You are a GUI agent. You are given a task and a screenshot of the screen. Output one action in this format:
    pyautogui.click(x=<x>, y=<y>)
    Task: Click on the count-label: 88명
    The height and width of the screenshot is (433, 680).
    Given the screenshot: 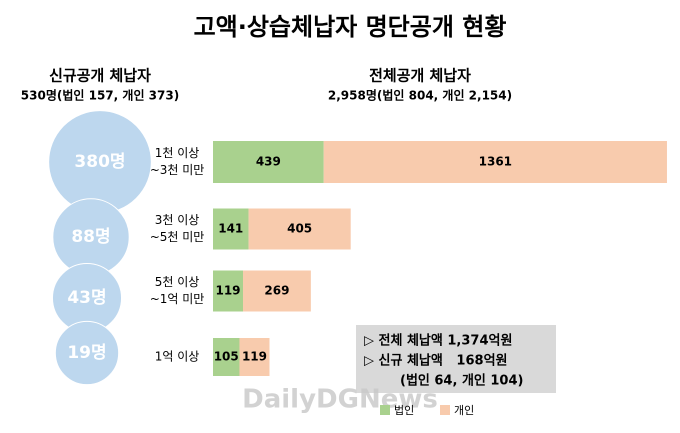 What is the action you would take?
    pyautogui.click(x=90, y=237)
    